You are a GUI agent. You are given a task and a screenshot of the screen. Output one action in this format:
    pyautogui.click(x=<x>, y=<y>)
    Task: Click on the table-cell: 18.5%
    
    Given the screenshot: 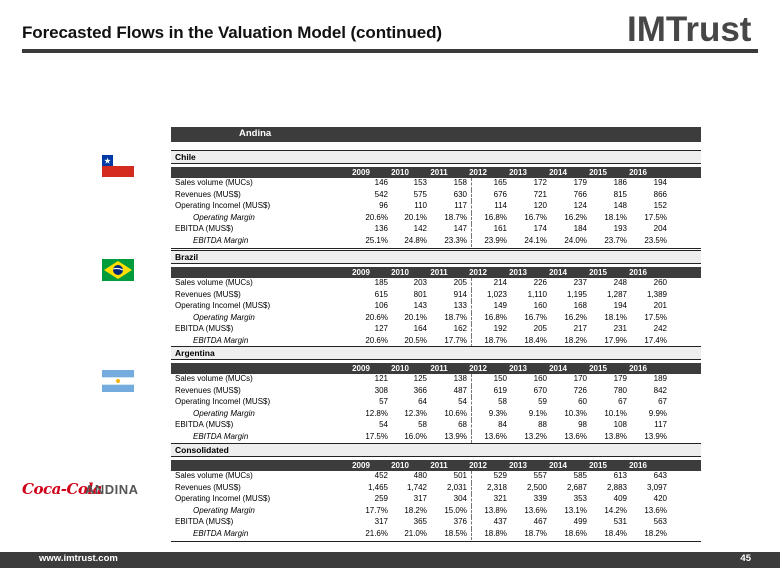 What is the action you would take?
    pyautogui.click(x=455, y=533)
    